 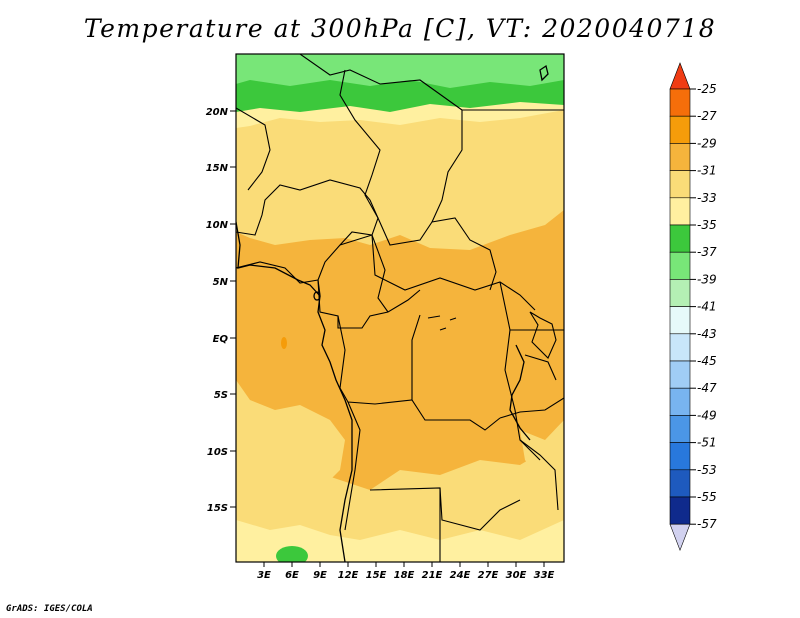 What do you see at coordinates (221, 282) in the screenshot?
I see `lat-label-5n: 5N` at bounding box center [221, 282].